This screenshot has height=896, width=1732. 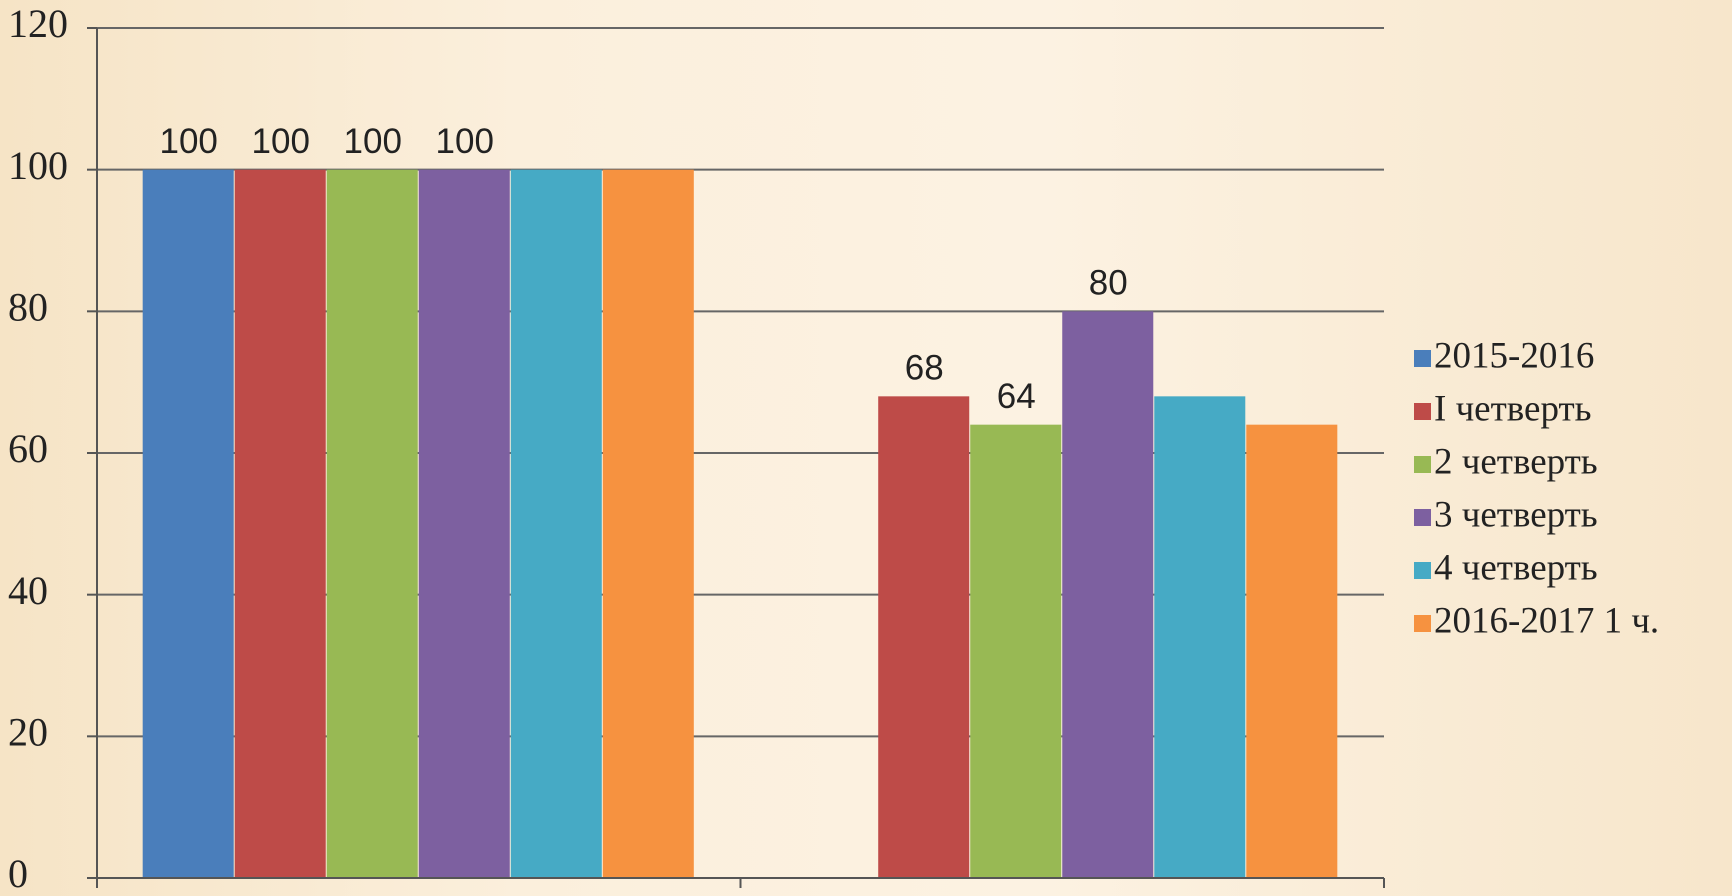 I want to click on y-tick-label: 0, so click(x=18, y=873).